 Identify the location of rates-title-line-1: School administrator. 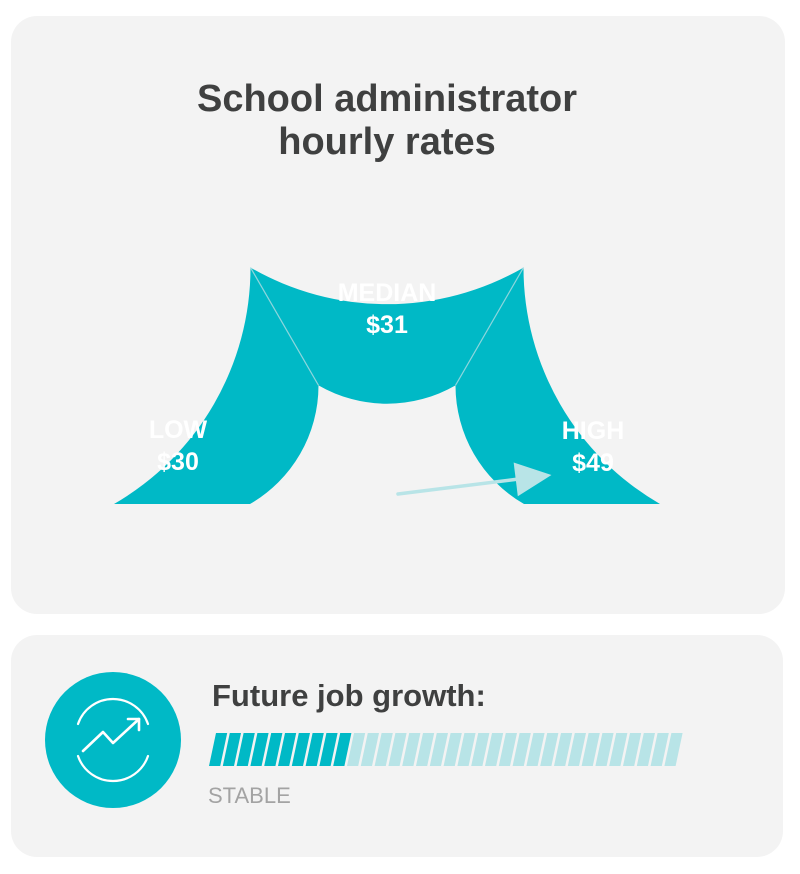
(387, 99).